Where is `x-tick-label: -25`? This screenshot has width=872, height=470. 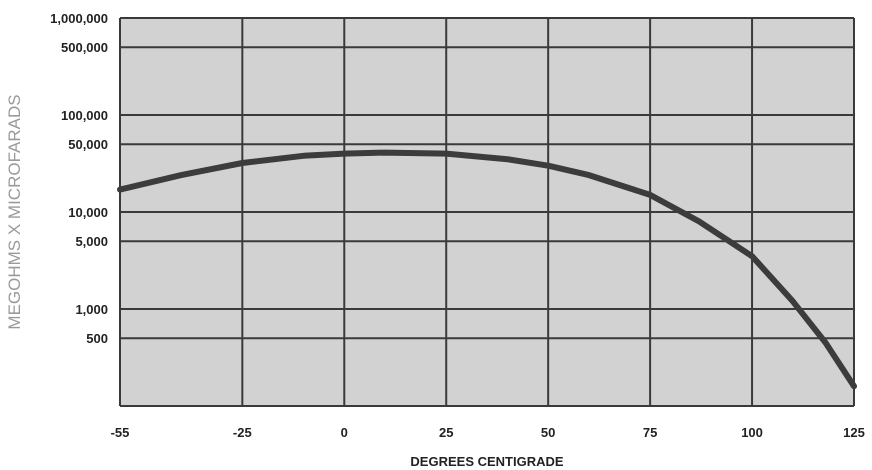
x-tick-label: -25 is located at coordinates (242, 432).